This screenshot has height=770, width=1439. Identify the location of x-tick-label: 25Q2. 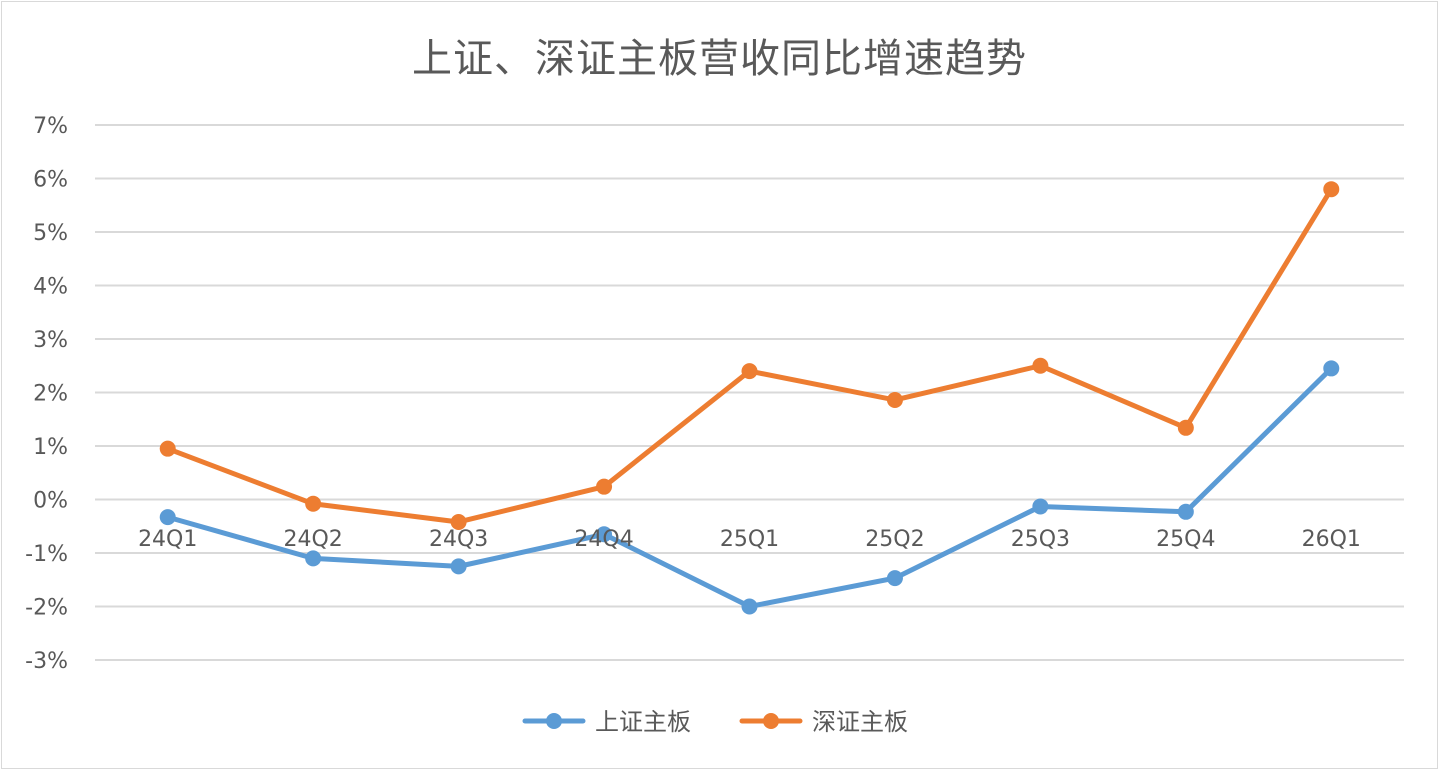
(894, 539).